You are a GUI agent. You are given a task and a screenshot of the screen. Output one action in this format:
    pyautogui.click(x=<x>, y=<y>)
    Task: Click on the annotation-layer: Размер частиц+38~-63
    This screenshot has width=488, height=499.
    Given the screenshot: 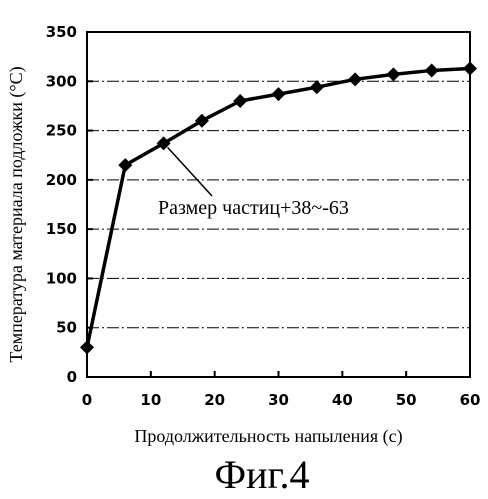 What is the action you would take?
    pyautogui.click(x=253, y=183)
    